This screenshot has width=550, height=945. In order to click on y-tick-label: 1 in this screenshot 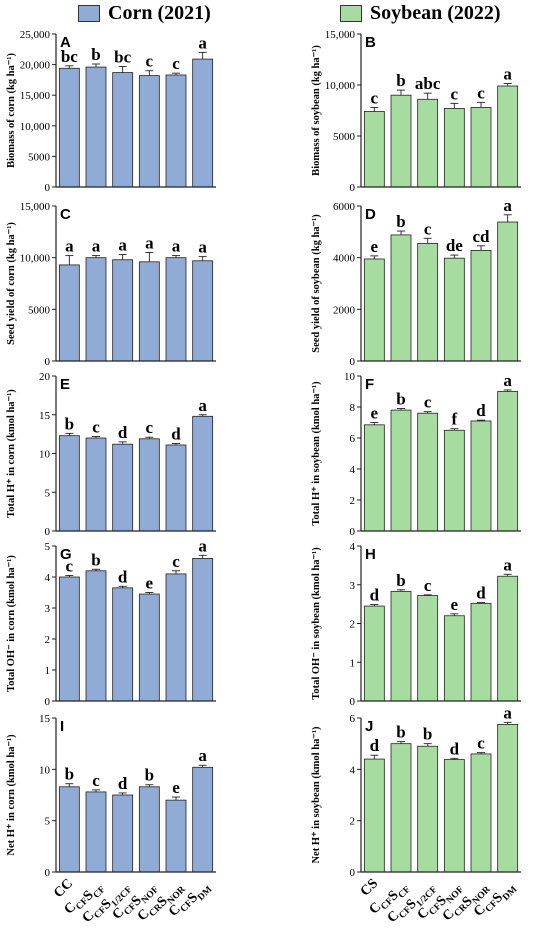, I will do `click(353, 663)`.